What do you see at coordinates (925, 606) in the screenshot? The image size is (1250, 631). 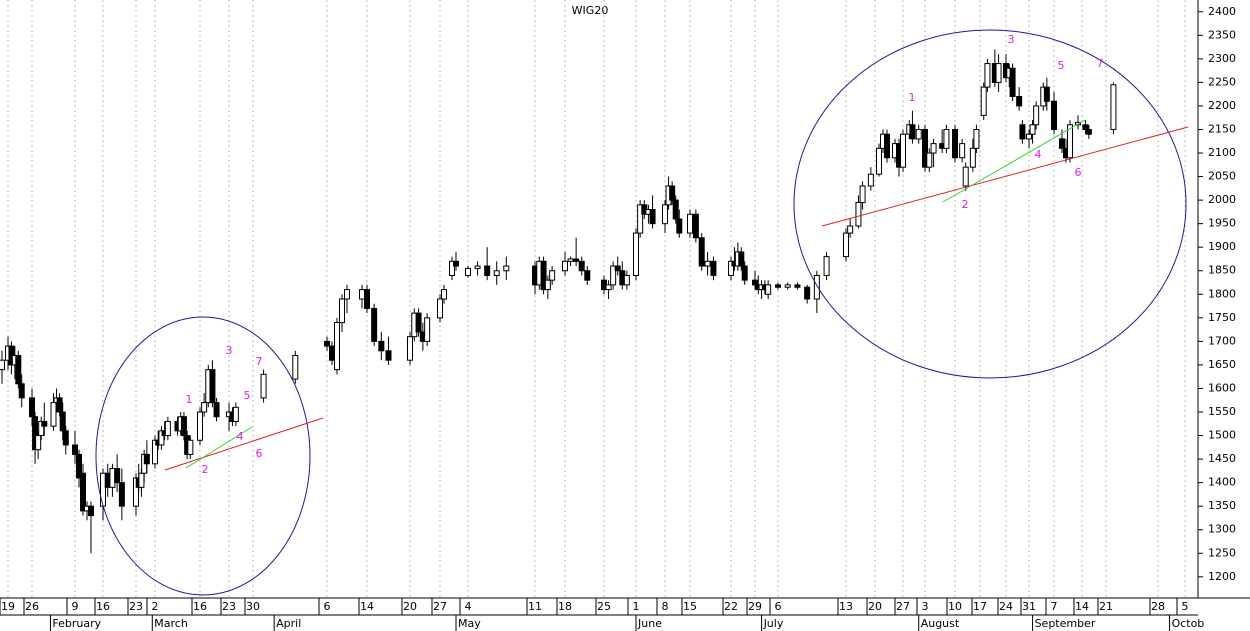 I see `x-tick-label: 3` at bounding box center [925, 606].